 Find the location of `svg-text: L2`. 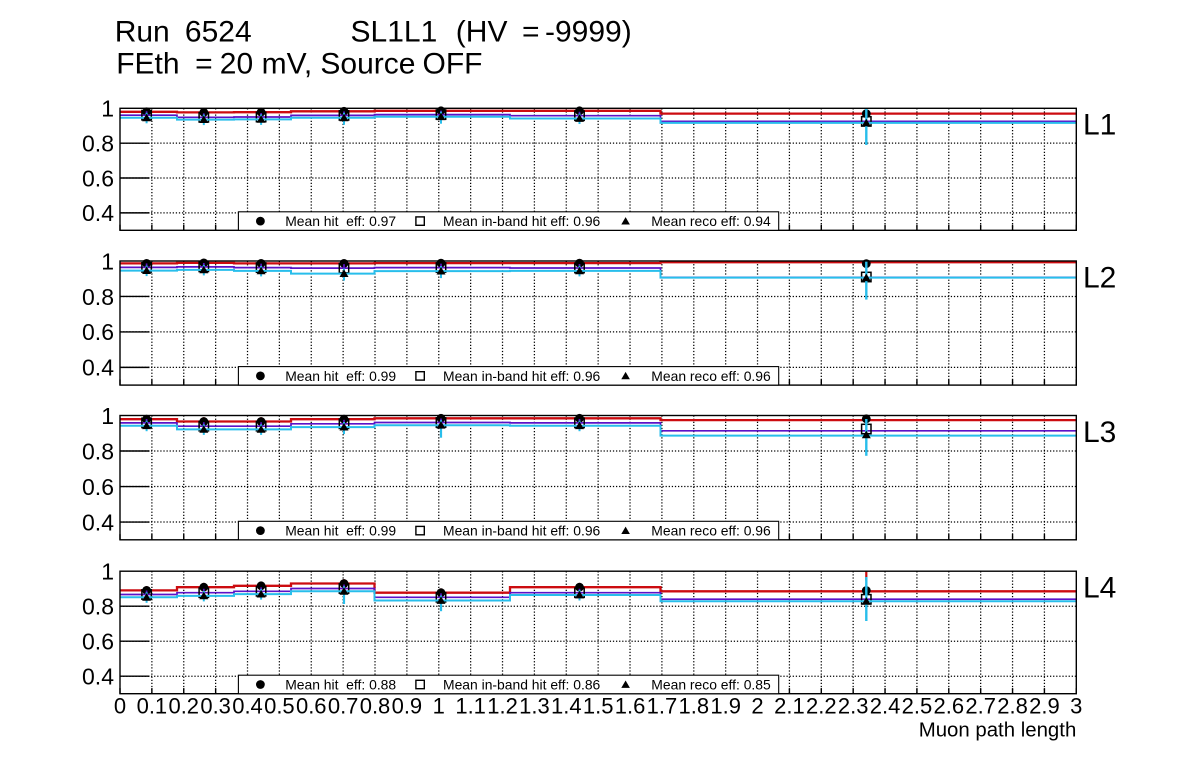

svg-text: L2 is located at coordinates (1099, 277).